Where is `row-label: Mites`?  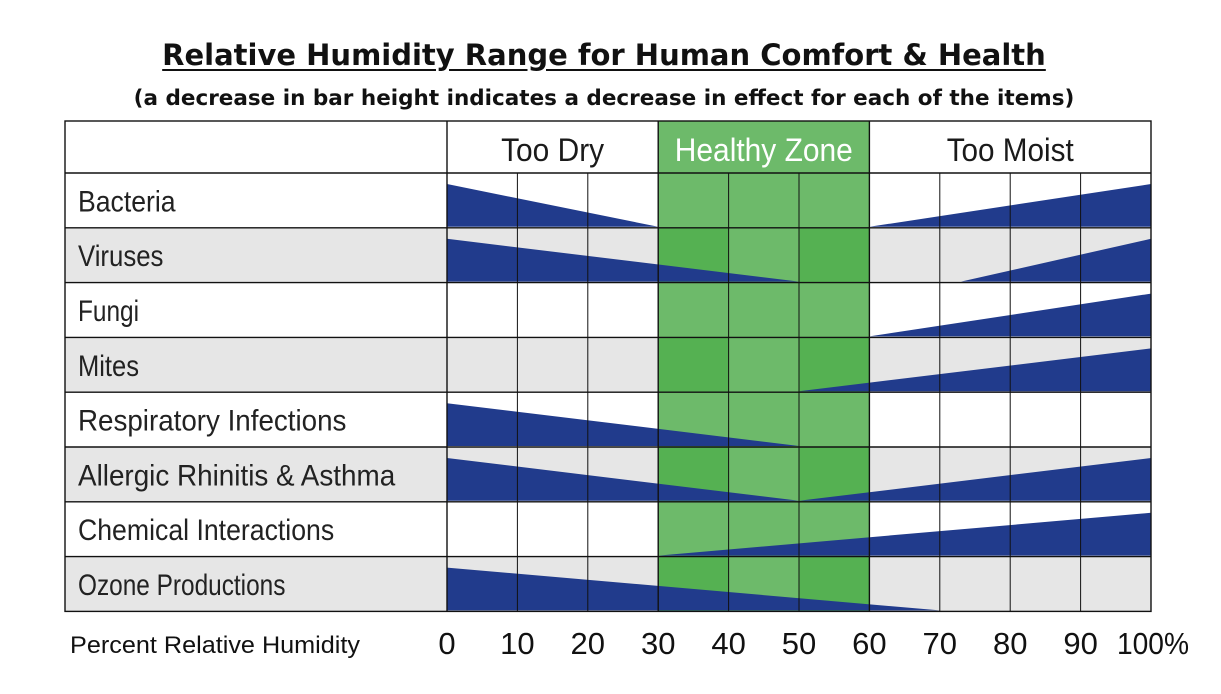
row-label: Mites is located at coordinates (108, 366).